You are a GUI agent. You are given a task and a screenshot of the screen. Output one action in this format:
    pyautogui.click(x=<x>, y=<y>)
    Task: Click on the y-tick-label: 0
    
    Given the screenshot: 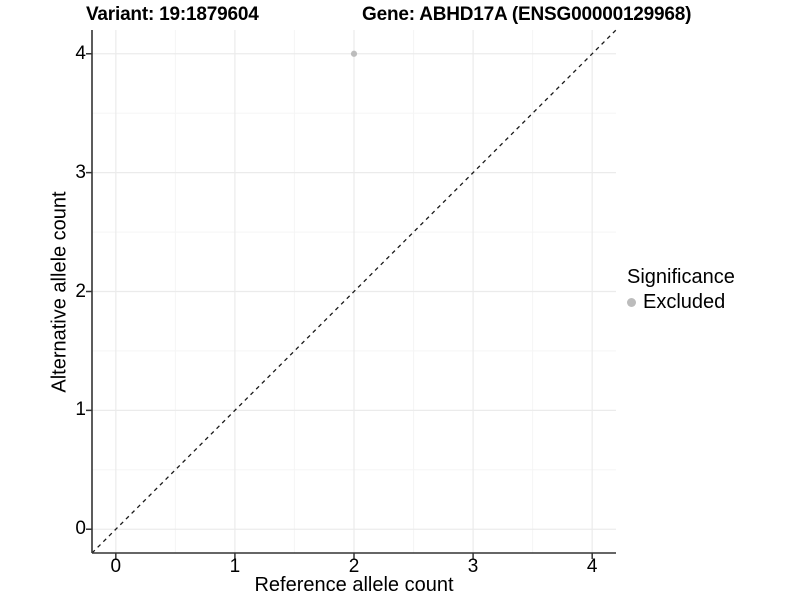 What is the action you would take?
    pyautogui.click(x=80, y=529)
    